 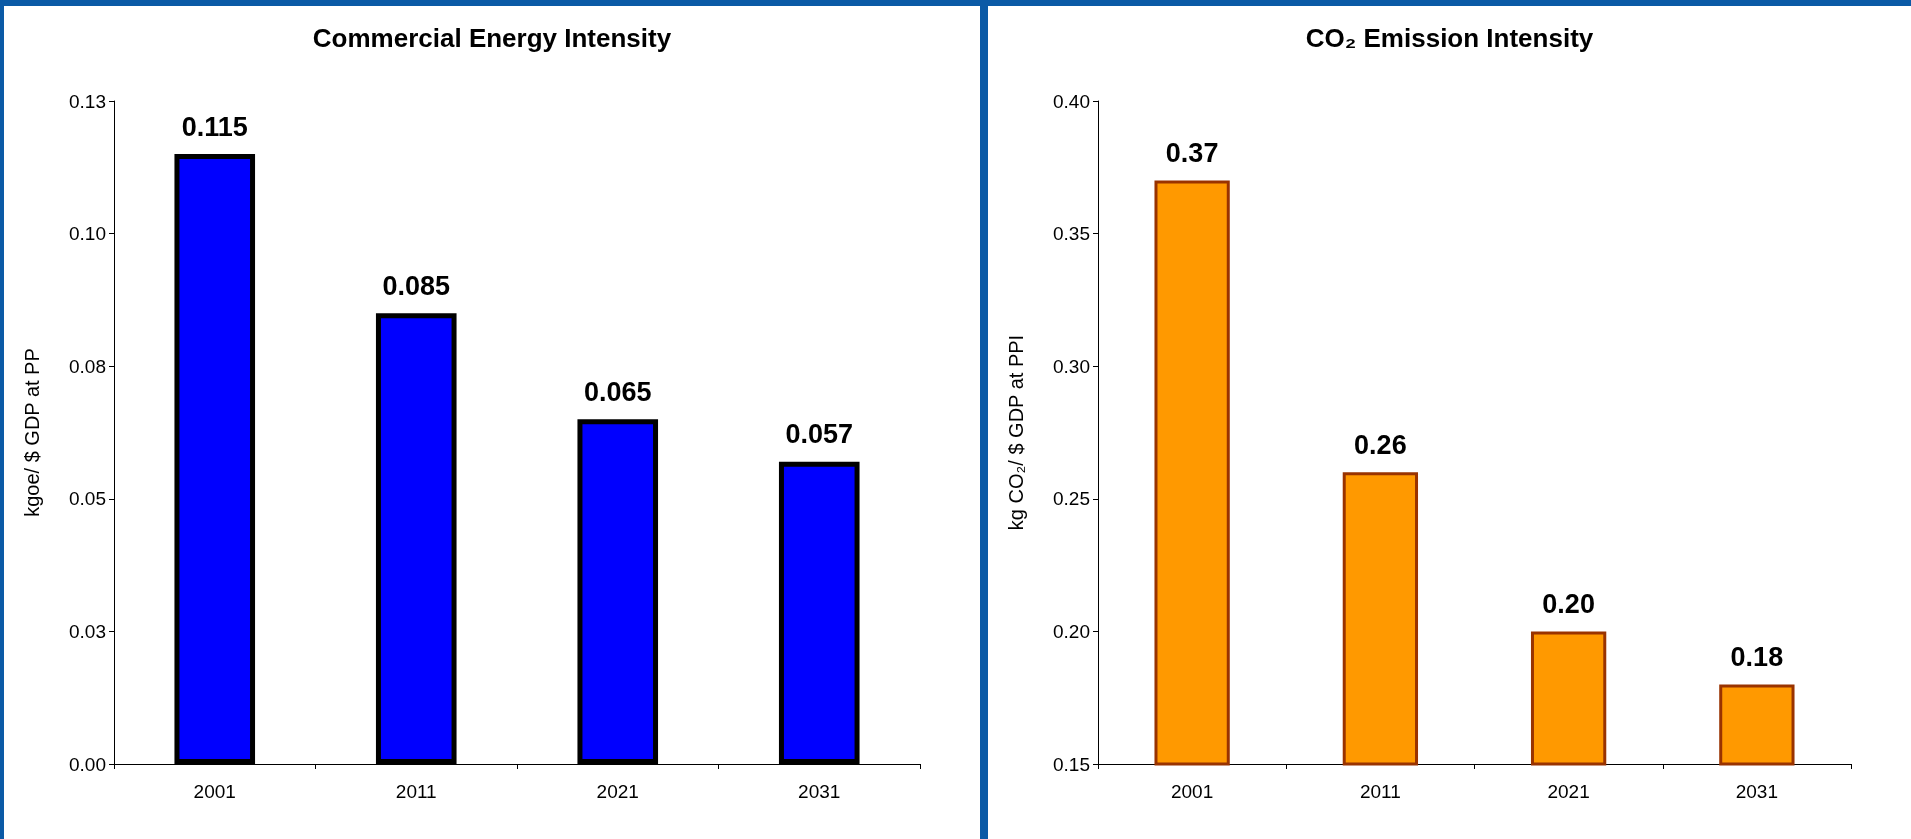 I want to click on data-label: 0.057, so click(x=819, y=434).